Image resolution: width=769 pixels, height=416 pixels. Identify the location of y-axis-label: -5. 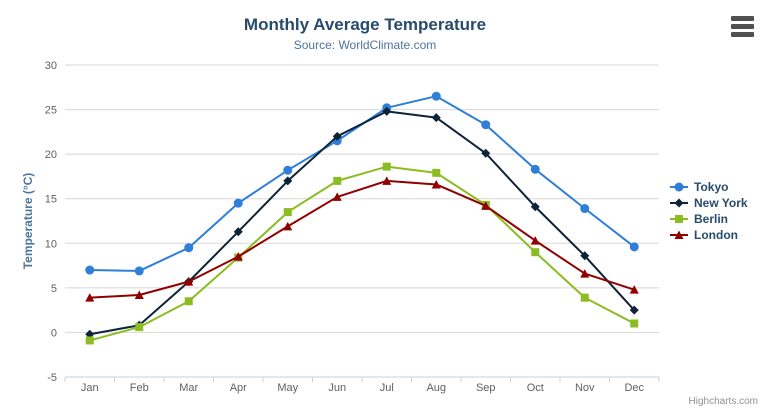
(52, 378).